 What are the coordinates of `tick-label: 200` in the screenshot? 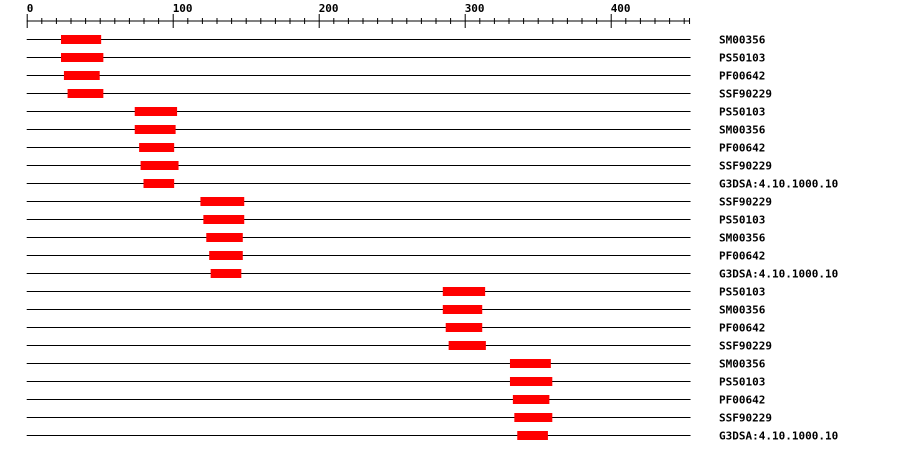 It's located at (329, 8).